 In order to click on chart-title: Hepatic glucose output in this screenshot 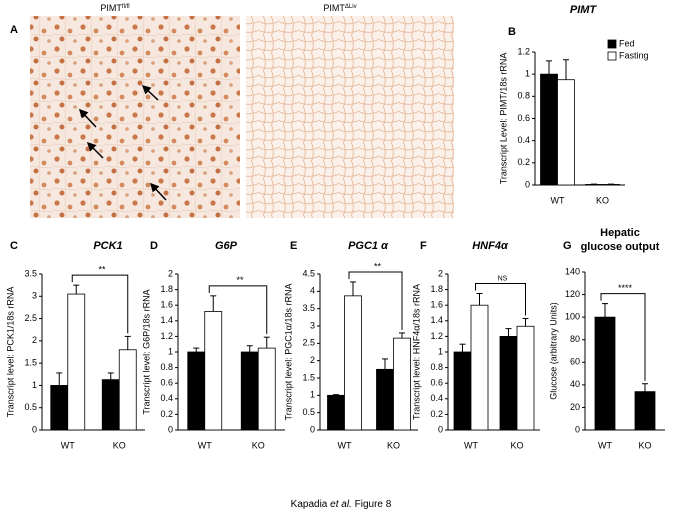, I will do `click(620, 240)`.